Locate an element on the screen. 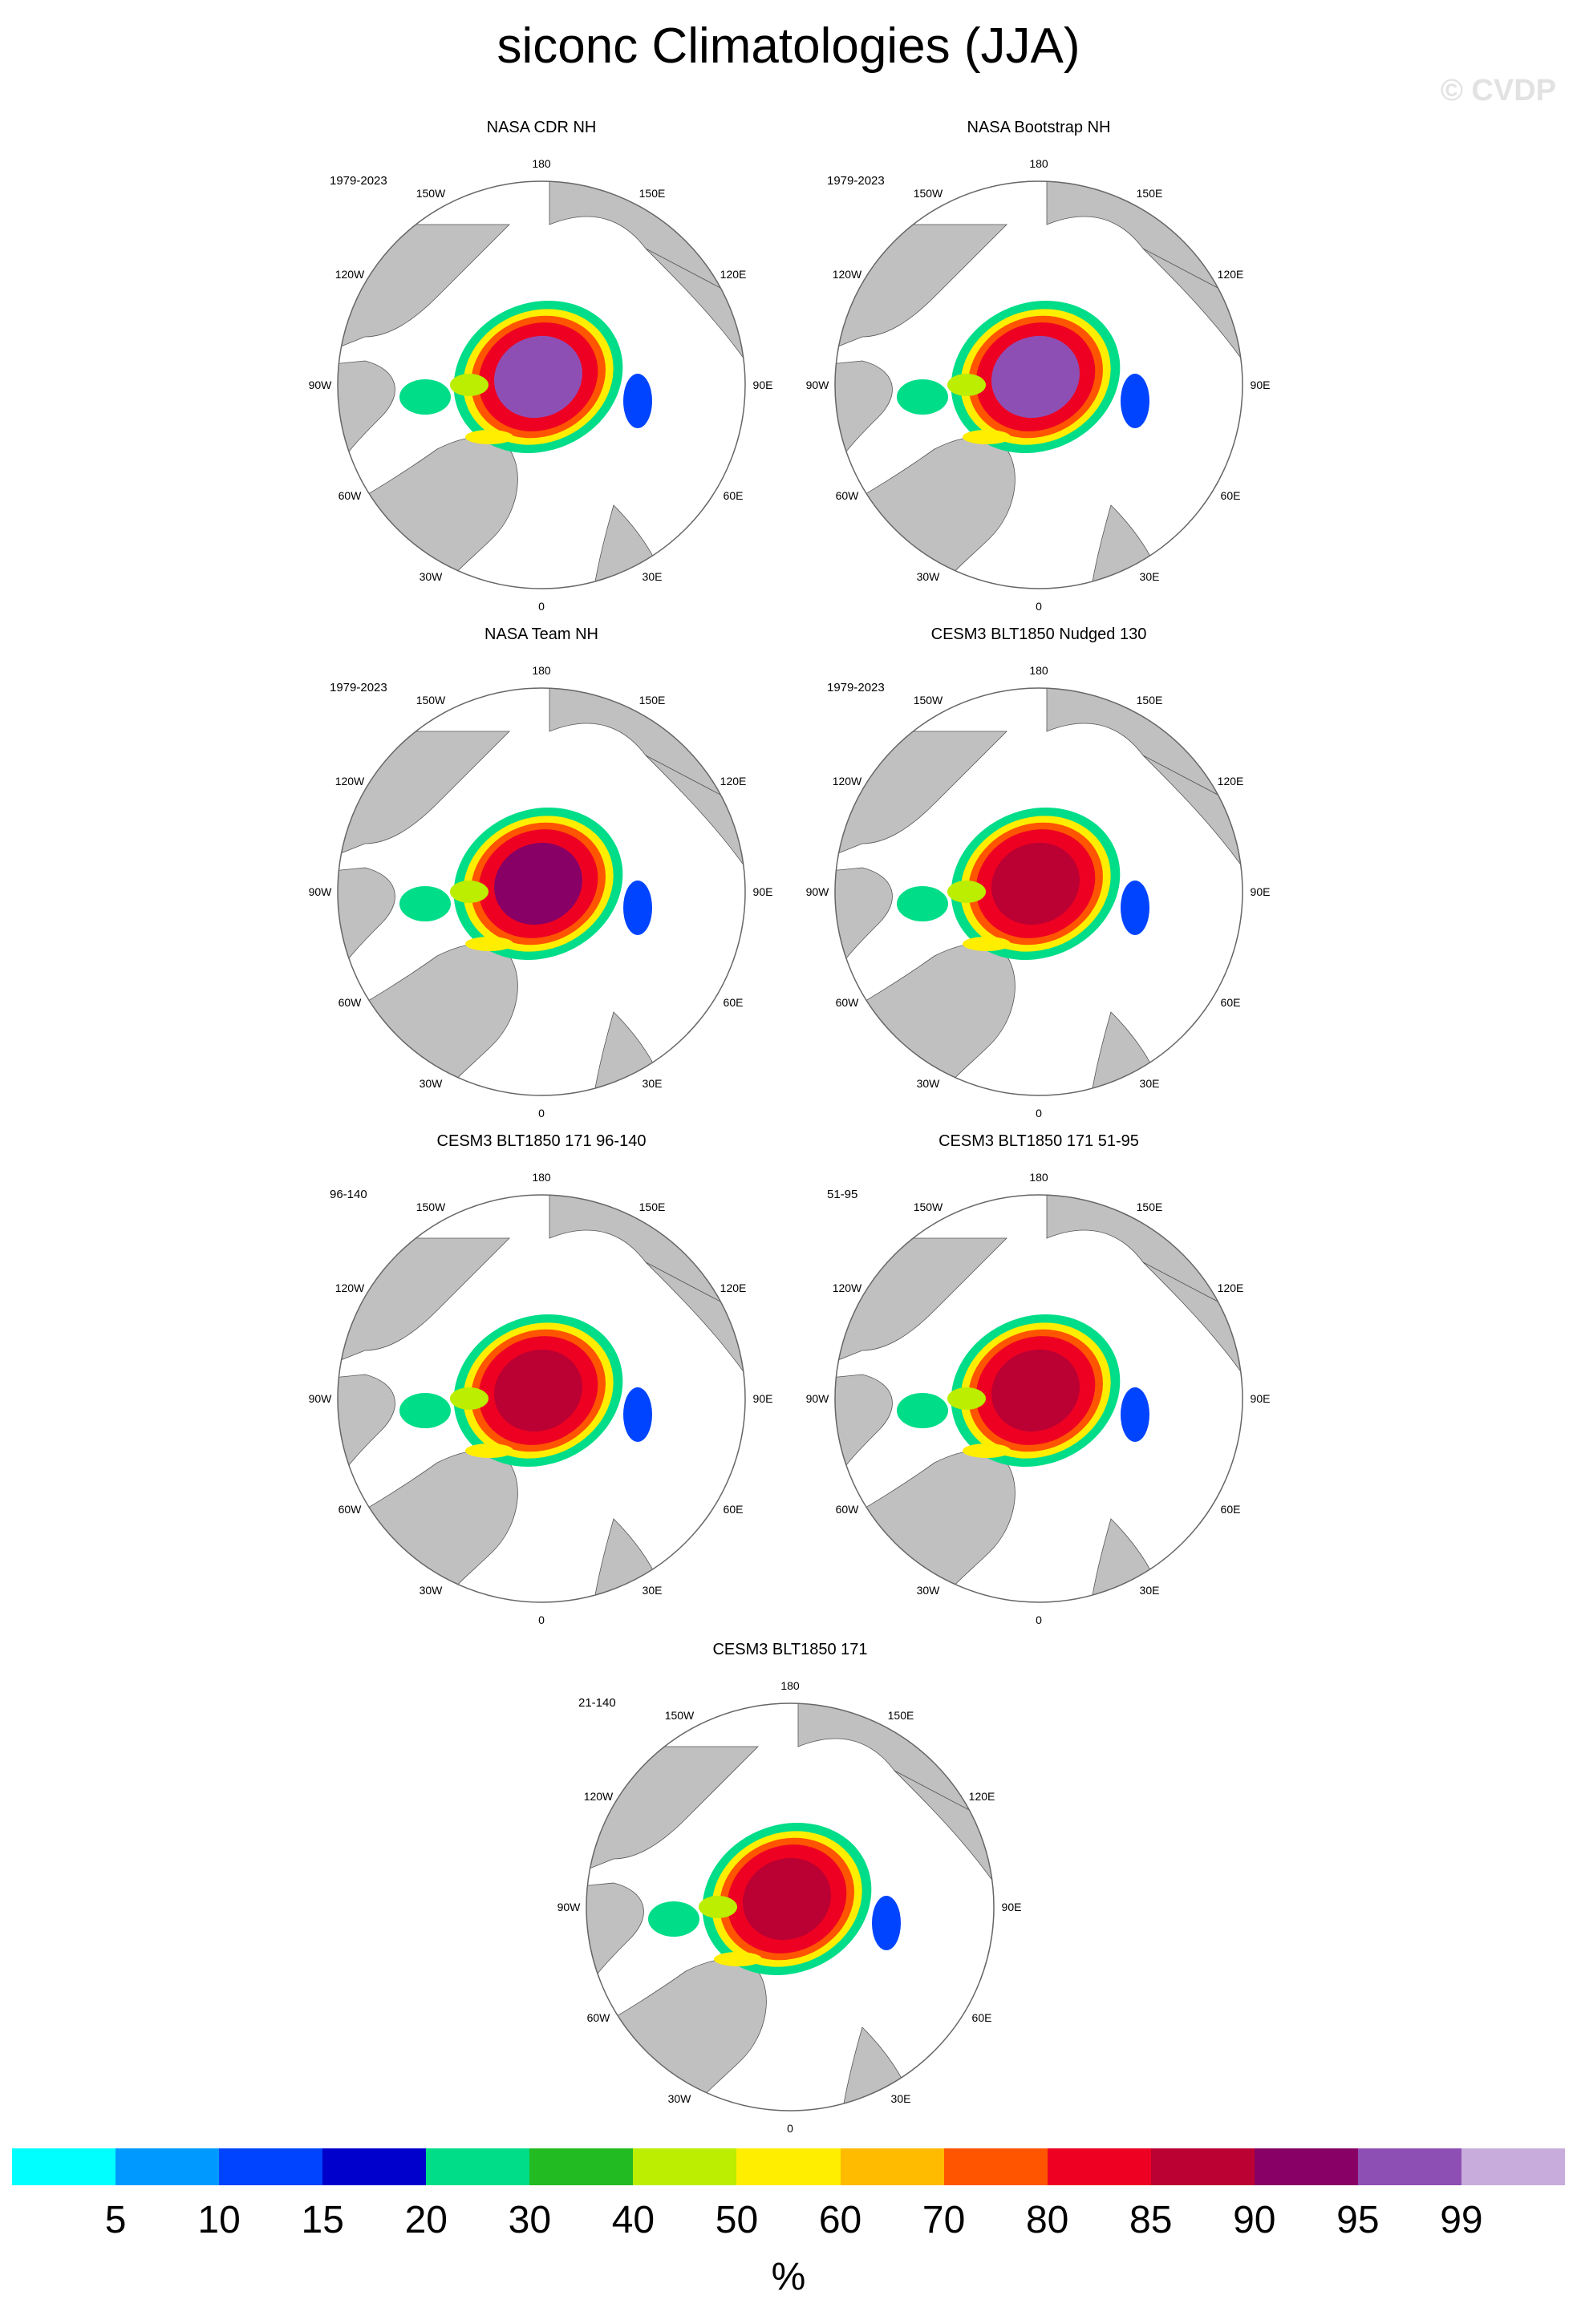 This screenshot has width=1577, height=2324. longitude-label: 180 is located at coordinates (541, 670).